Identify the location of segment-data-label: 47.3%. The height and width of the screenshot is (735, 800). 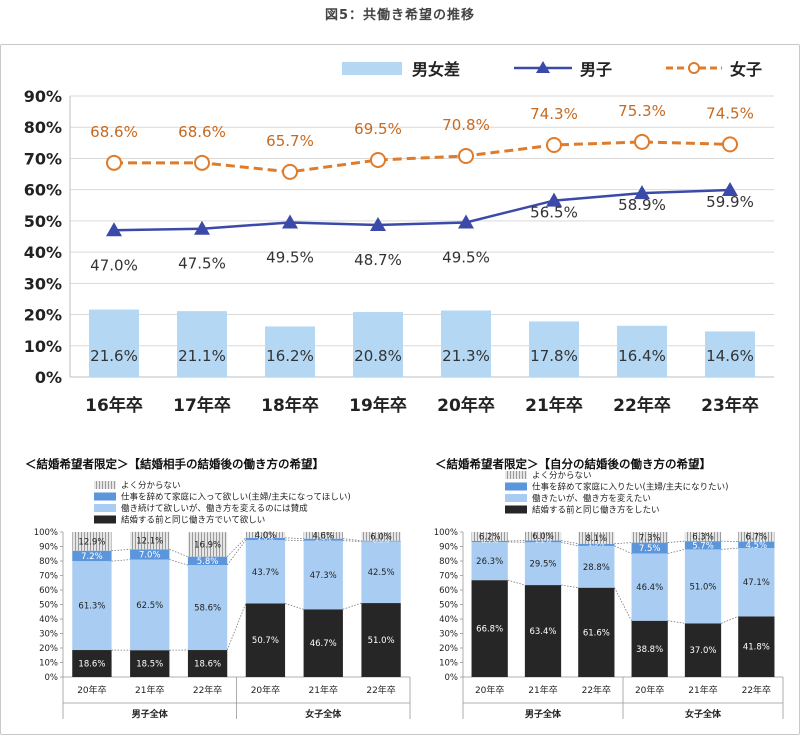
(323, 576).